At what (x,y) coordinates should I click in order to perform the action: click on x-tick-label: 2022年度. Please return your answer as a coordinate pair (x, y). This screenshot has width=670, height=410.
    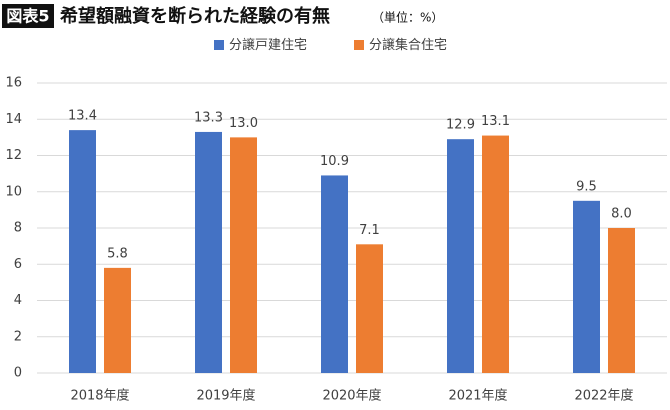
    Looking at the image, I should click on (603, 396).